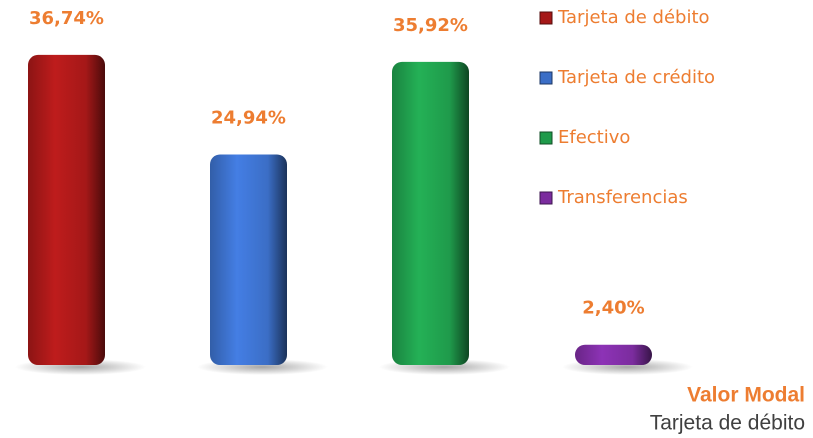  Describe the element at coordinates (430, 25) in the screenshot. I see `value-label: 35,92%` at that location.